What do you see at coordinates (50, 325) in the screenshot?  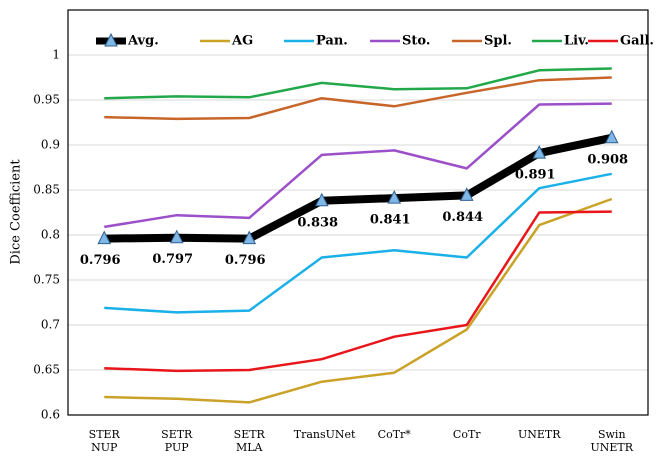 I see `y-tick-label: 0.7` at bounding box center [50, 325].